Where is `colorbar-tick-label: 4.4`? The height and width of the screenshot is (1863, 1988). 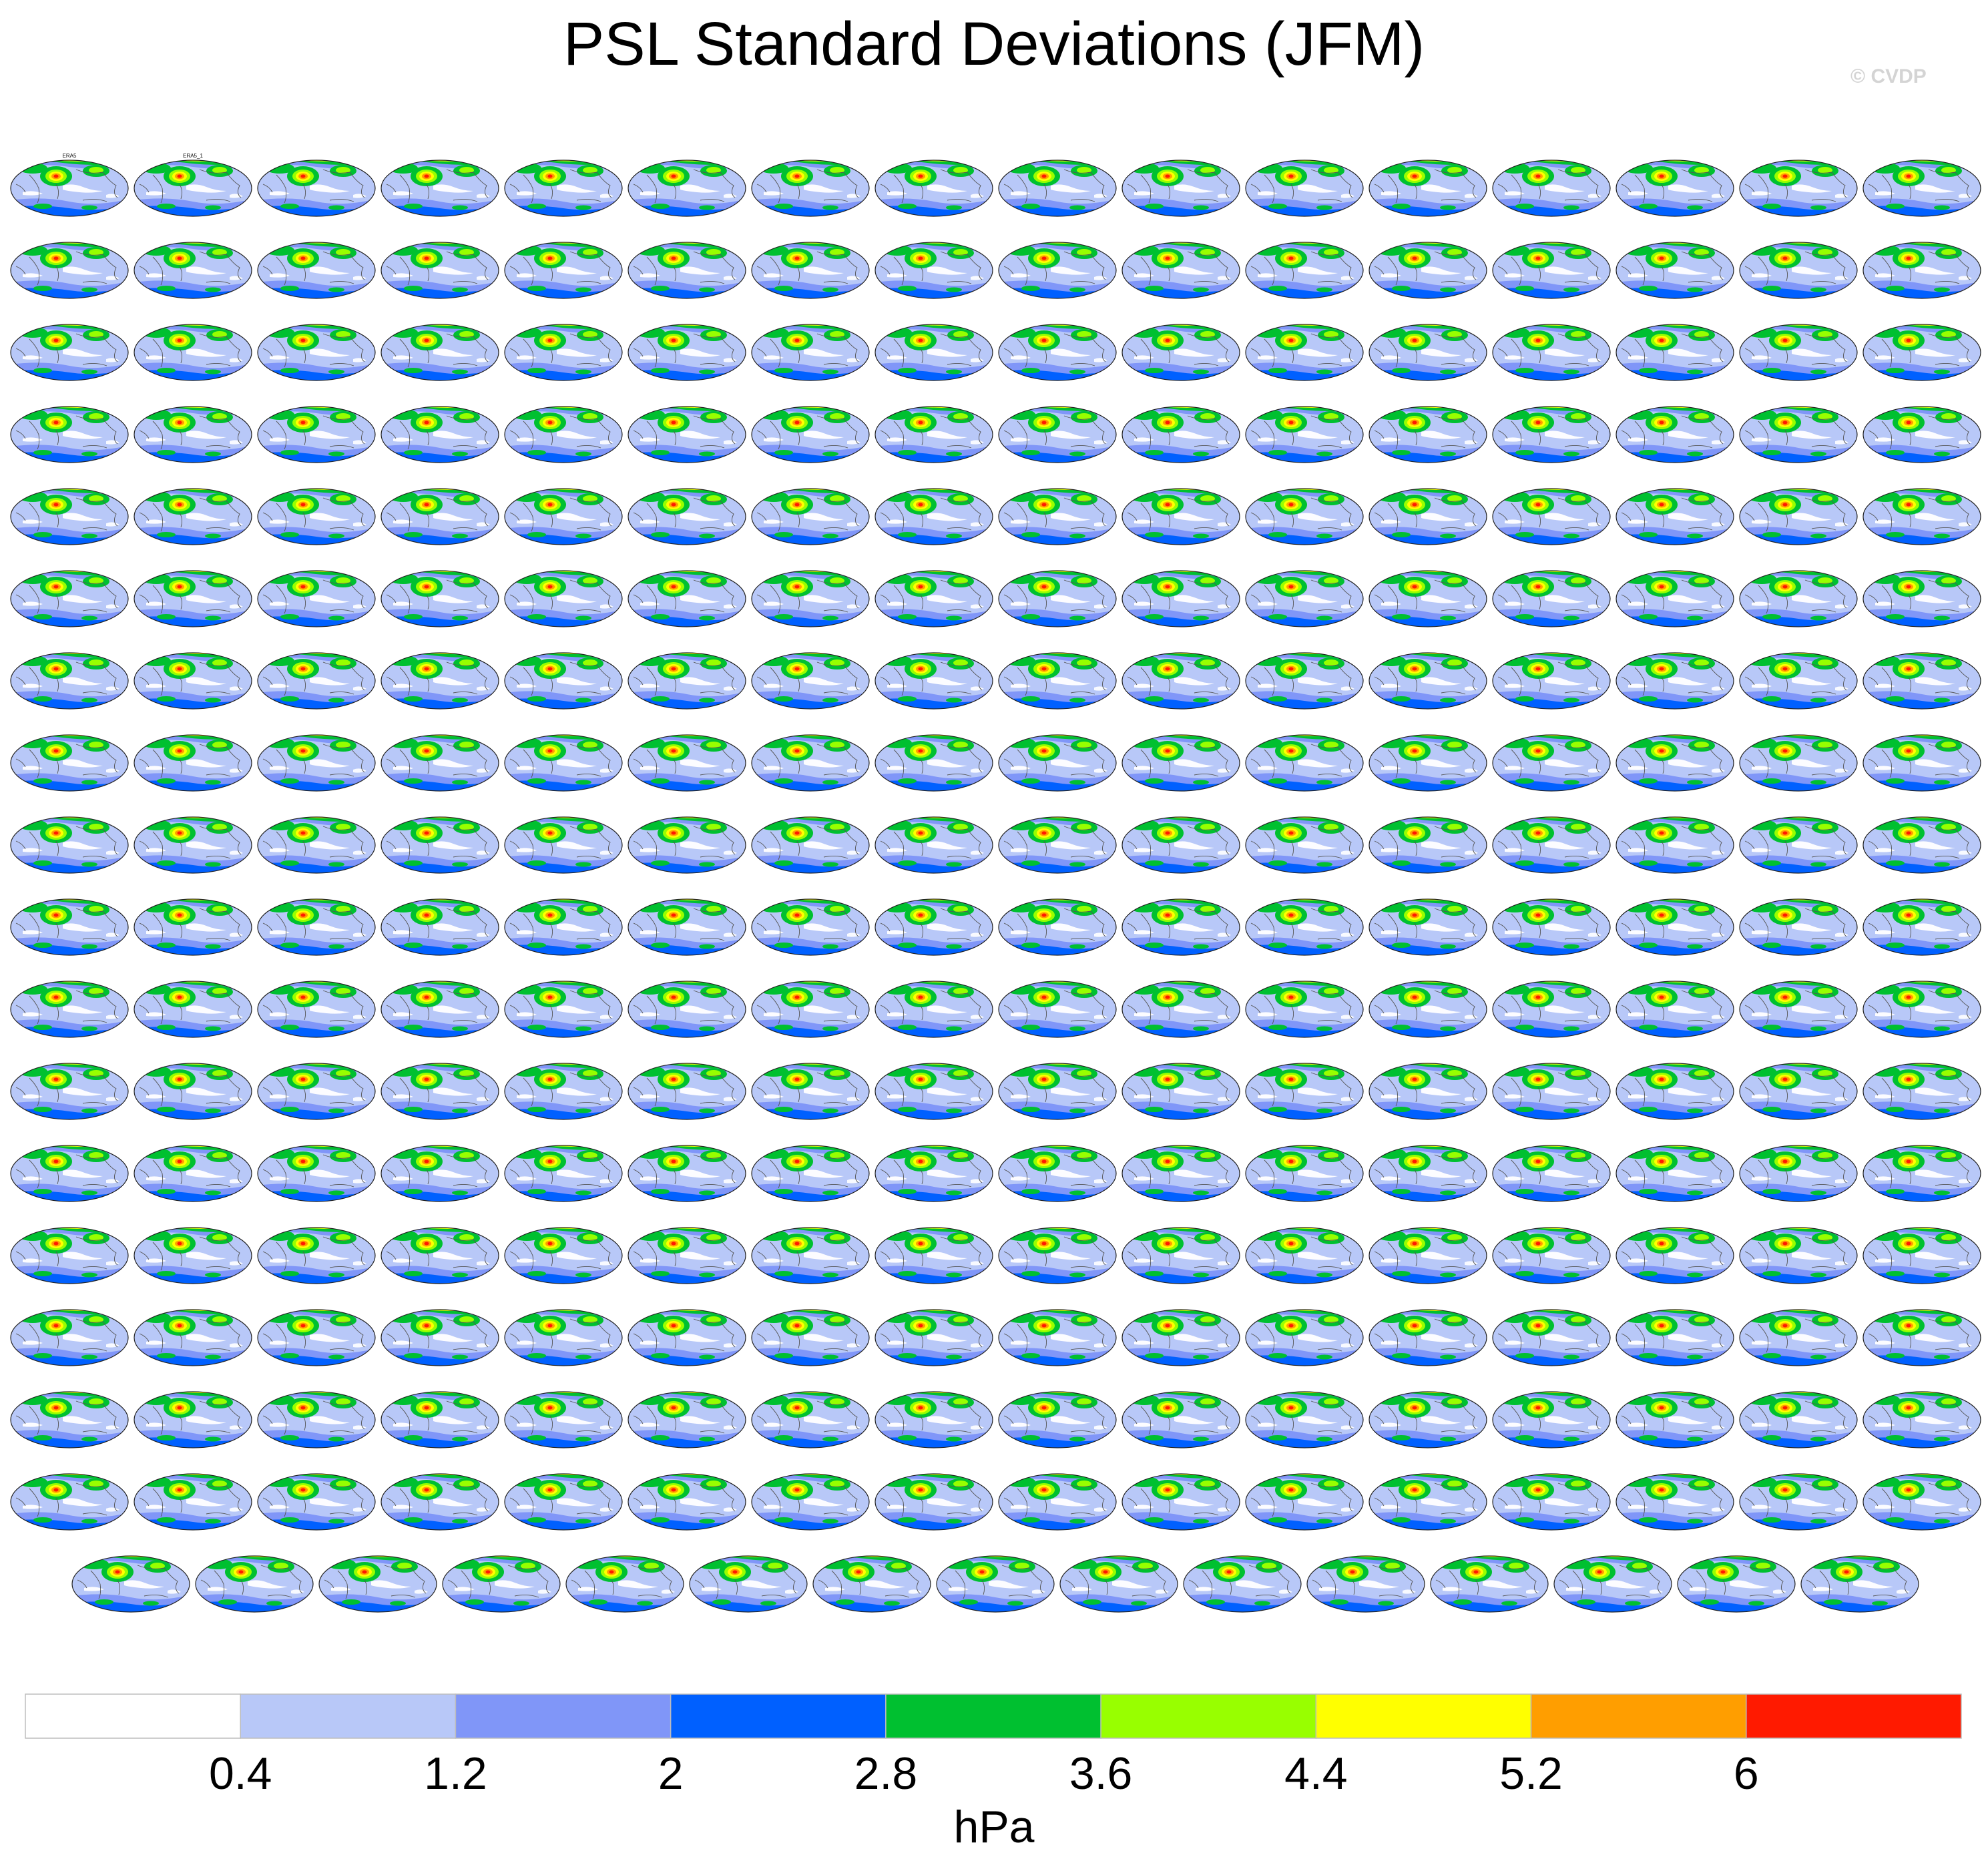
colorbar-tick-label: 4.4 is located at coordinates (1316, 1773).